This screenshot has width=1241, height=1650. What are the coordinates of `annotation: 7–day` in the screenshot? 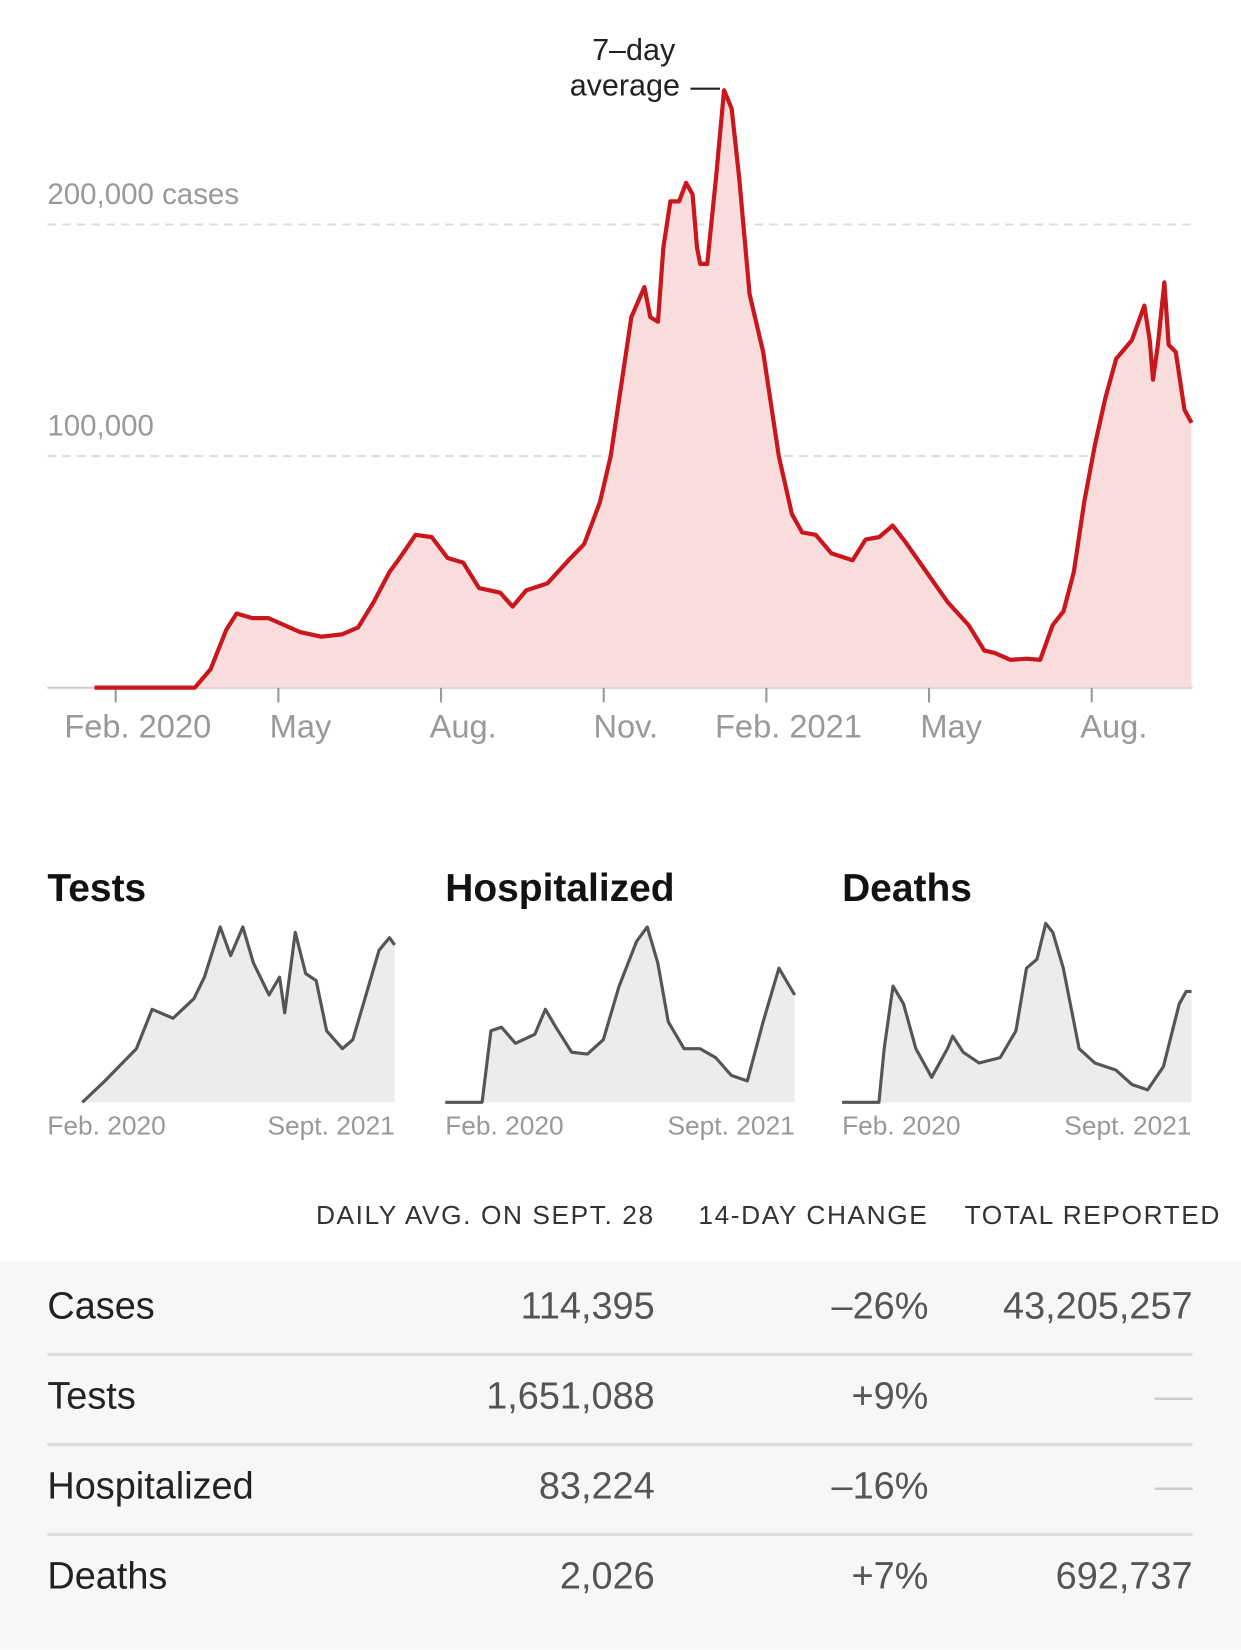 It's located at (634, 50).